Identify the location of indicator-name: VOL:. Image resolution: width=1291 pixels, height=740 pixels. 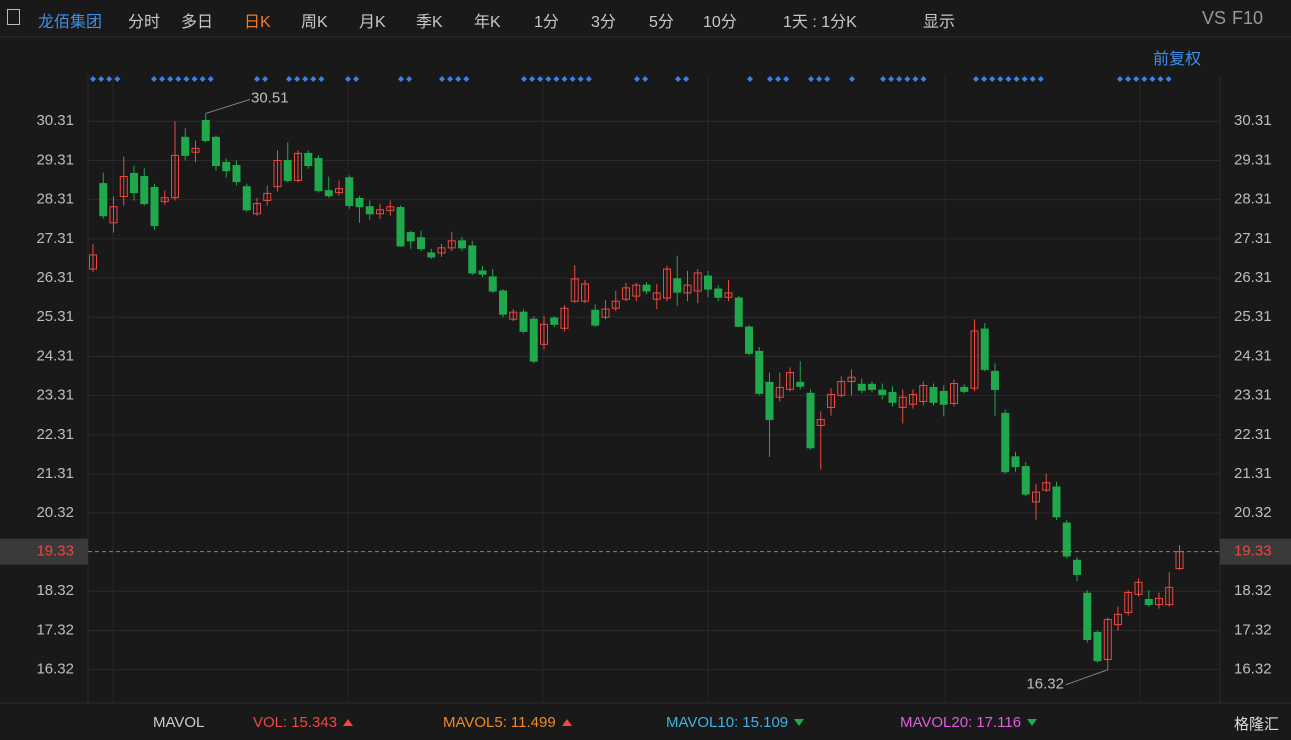
(270, 722).